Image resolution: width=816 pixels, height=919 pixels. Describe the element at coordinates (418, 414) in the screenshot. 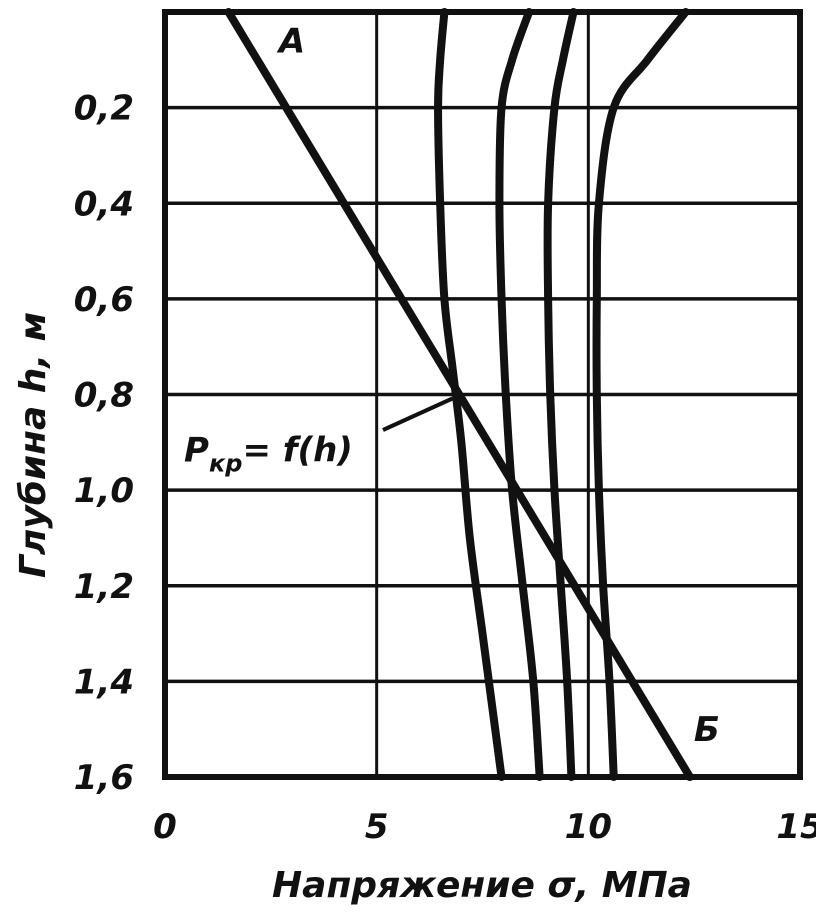

I see `annotation-pkr-leader` at that location.